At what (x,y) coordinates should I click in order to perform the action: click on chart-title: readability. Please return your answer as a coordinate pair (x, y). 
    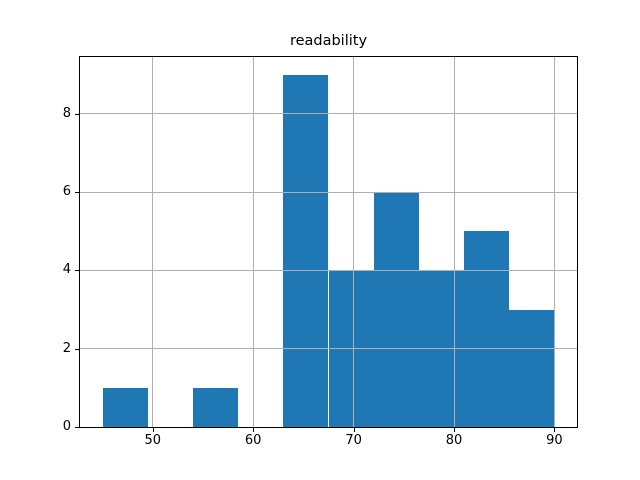
    Looking at the image, I should click on (328, 41).